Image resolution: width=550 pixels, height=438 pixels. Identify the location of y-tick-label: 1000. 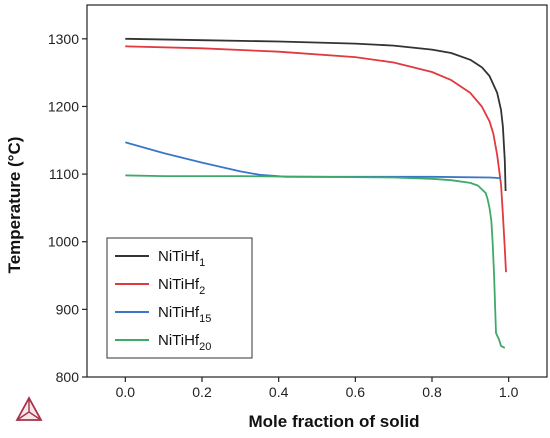
(63, 242).